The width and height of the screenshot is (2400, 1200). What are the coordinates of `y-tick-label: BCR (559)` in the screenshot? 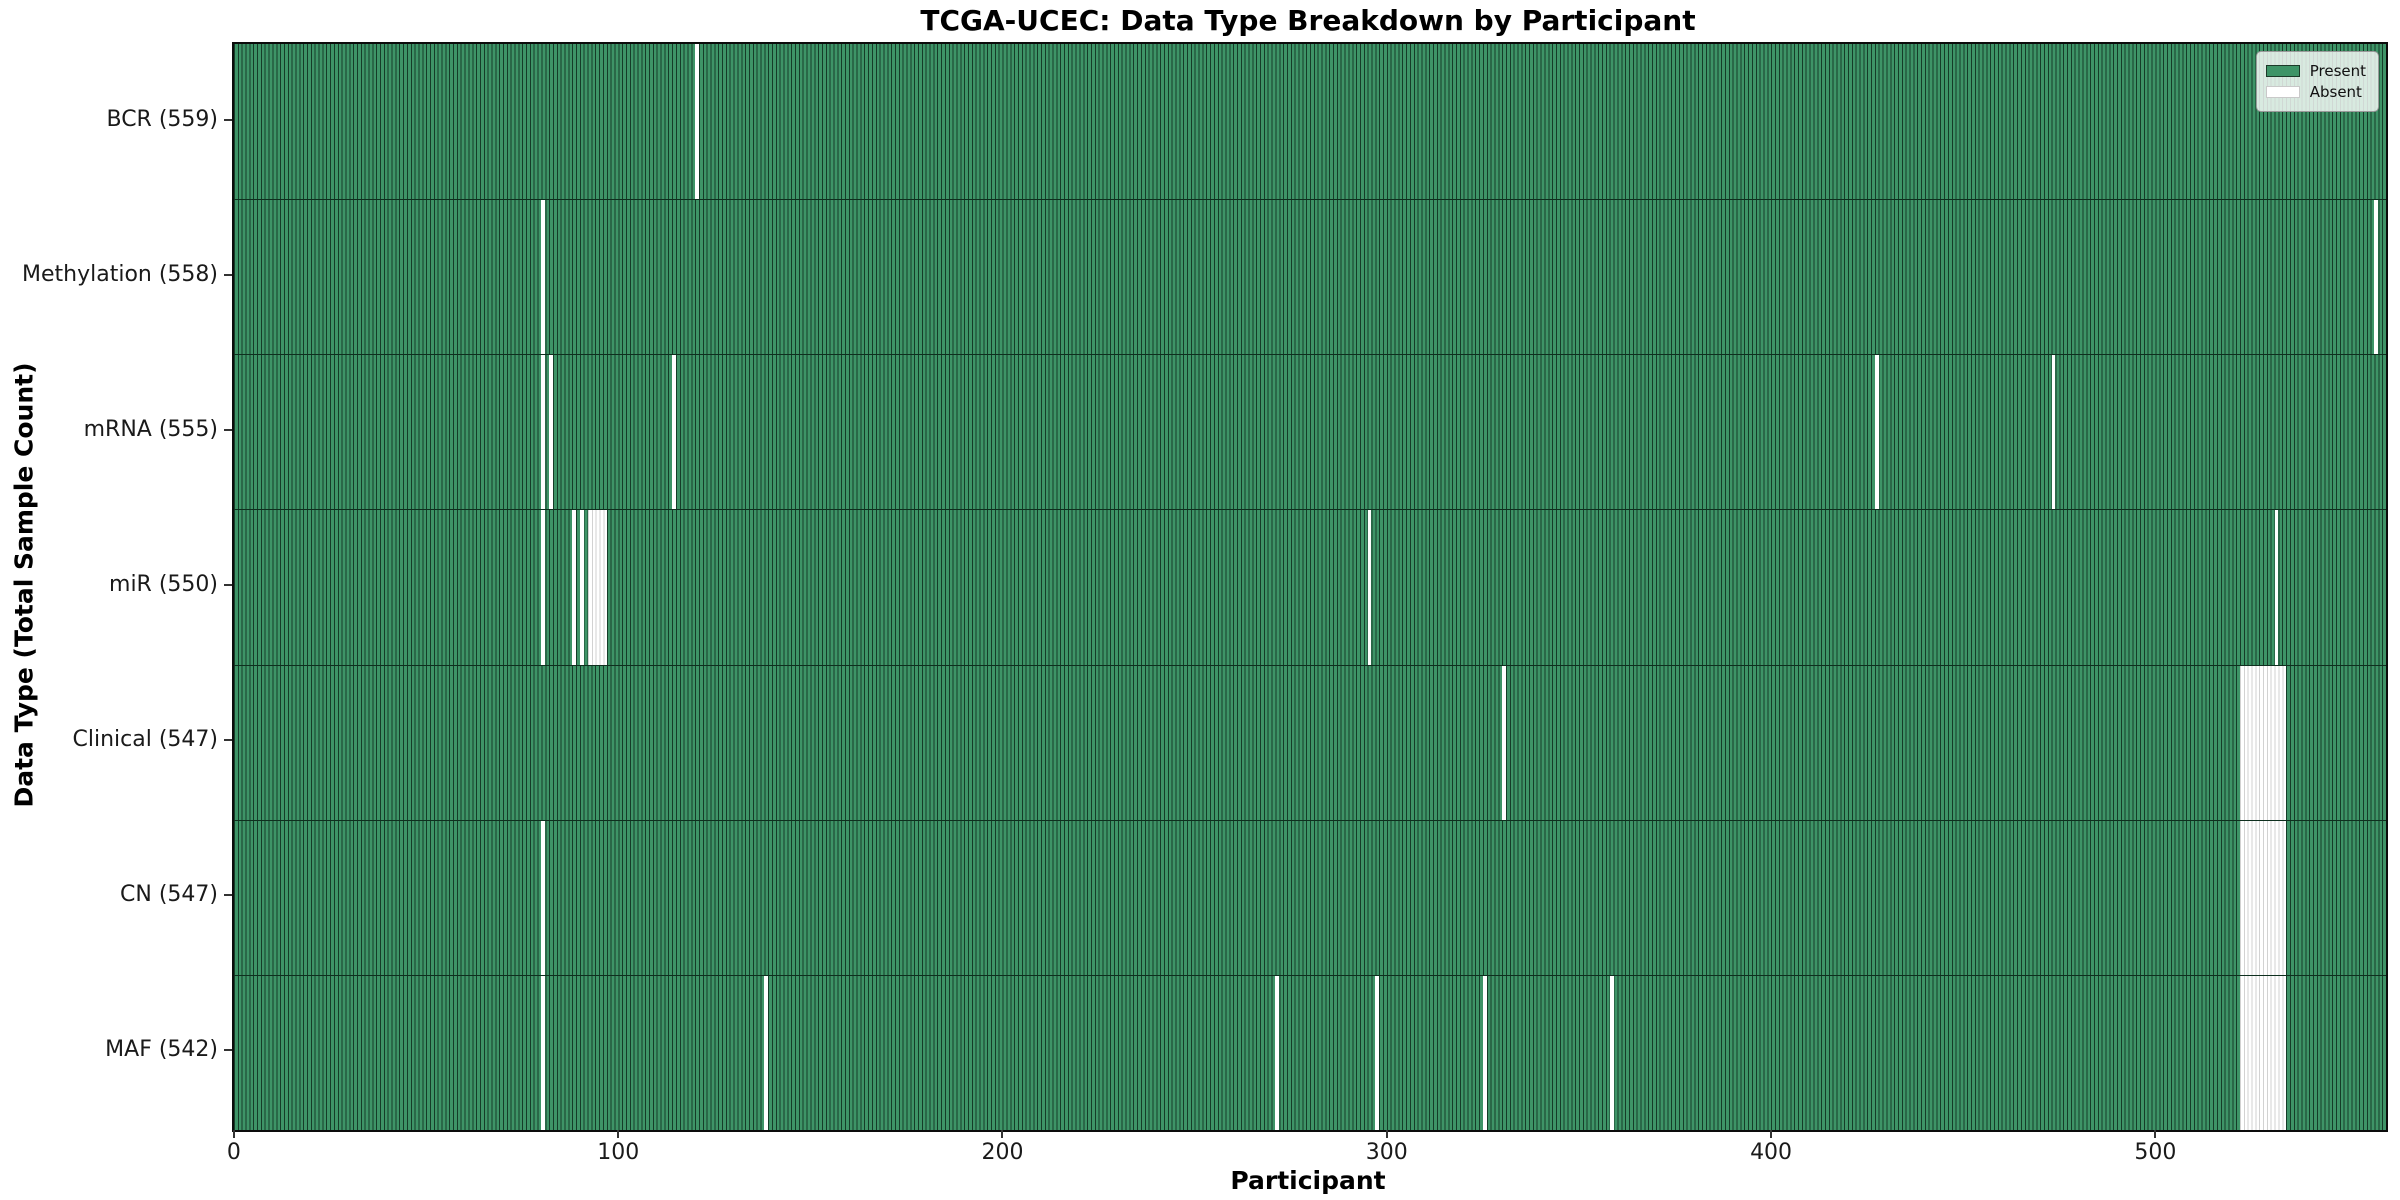 It's located at (162, 119).